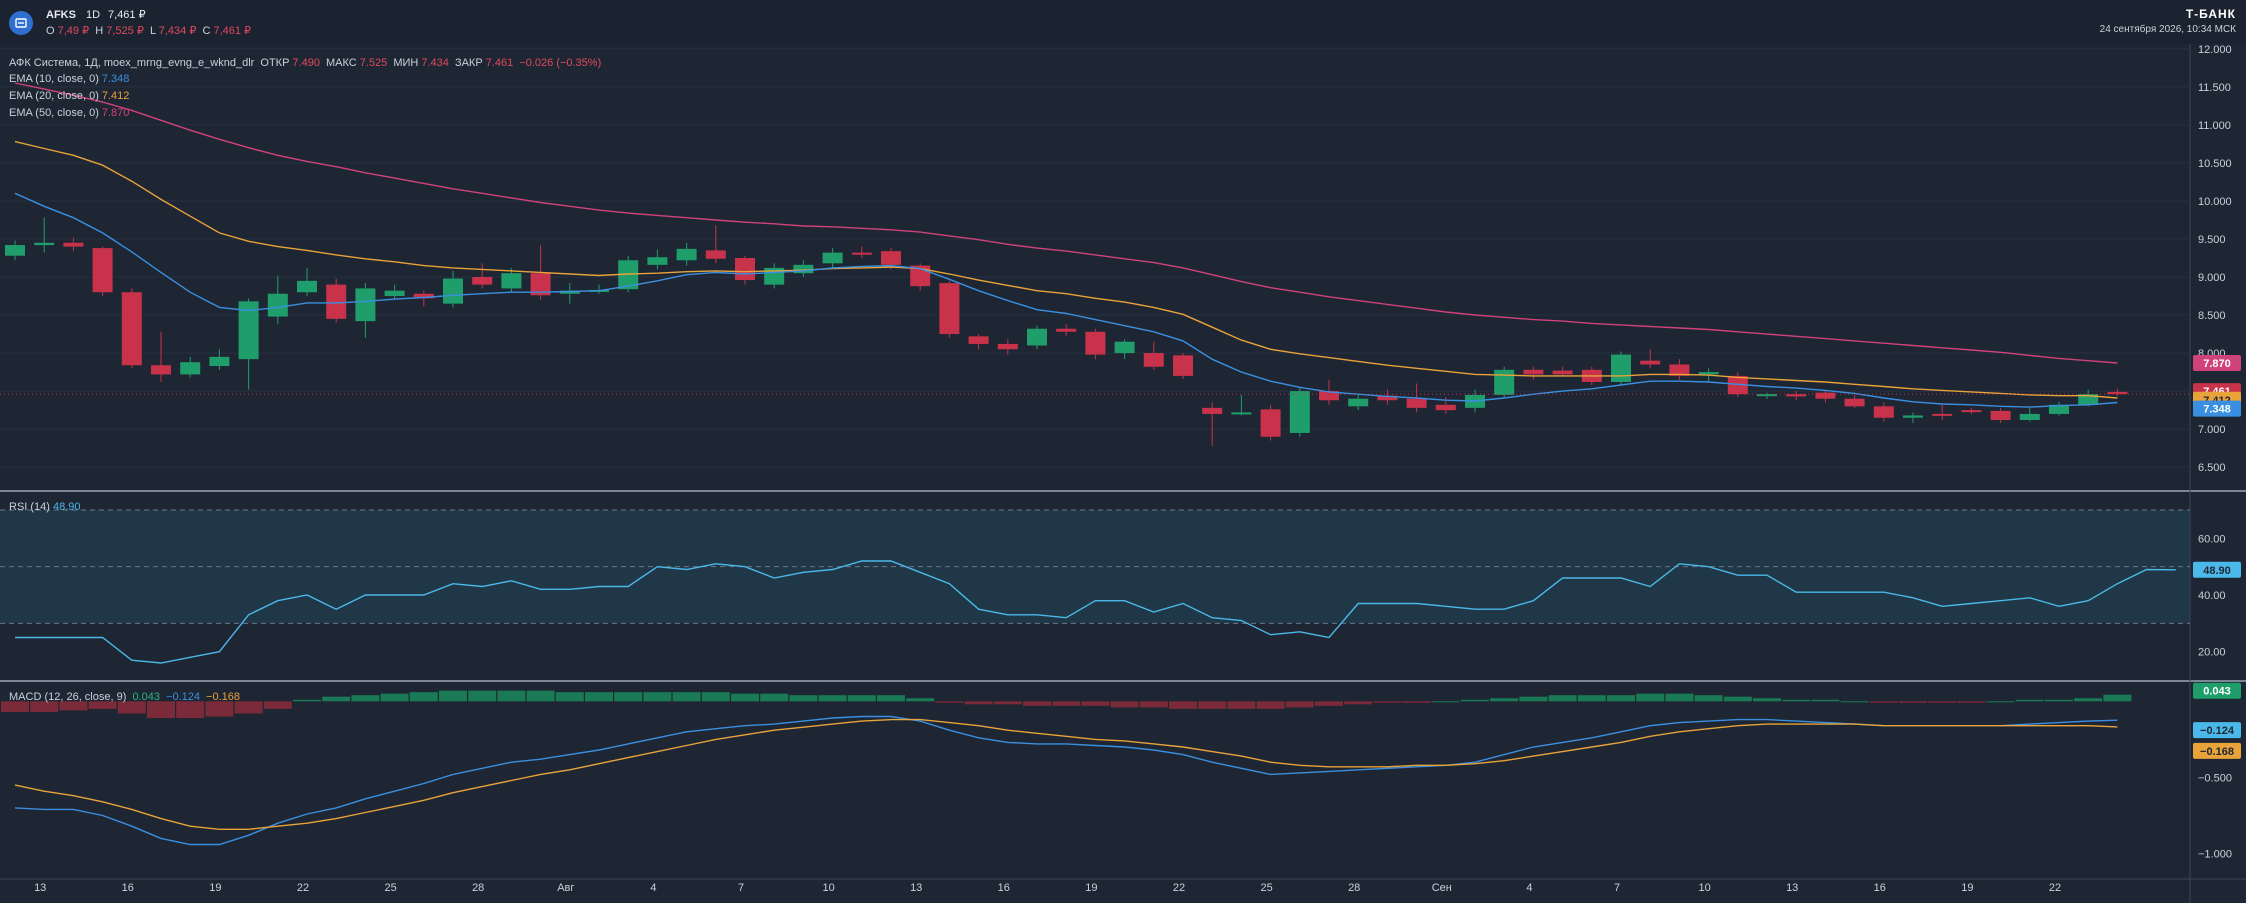 The image size is (2246, 903). What do you see at coordinates (2212, 539) in the screenshot?
I see `rsi-tick-label: 60.00` at bounding box center [2212, 539].